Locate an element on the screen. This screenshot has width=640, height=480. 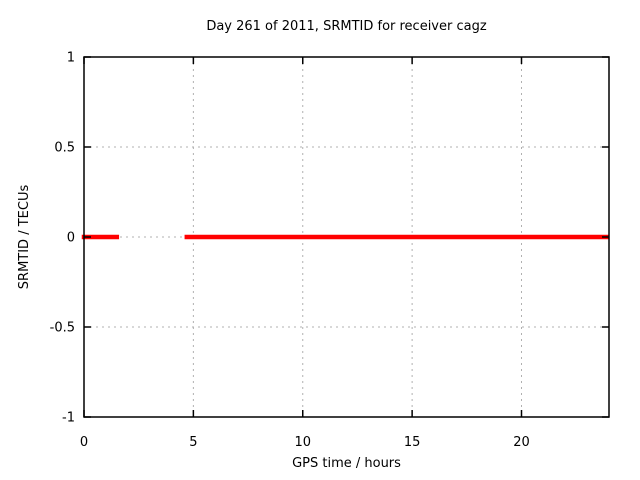
x-axis-label: GPS time / hours is located at coordinates (346, 463).